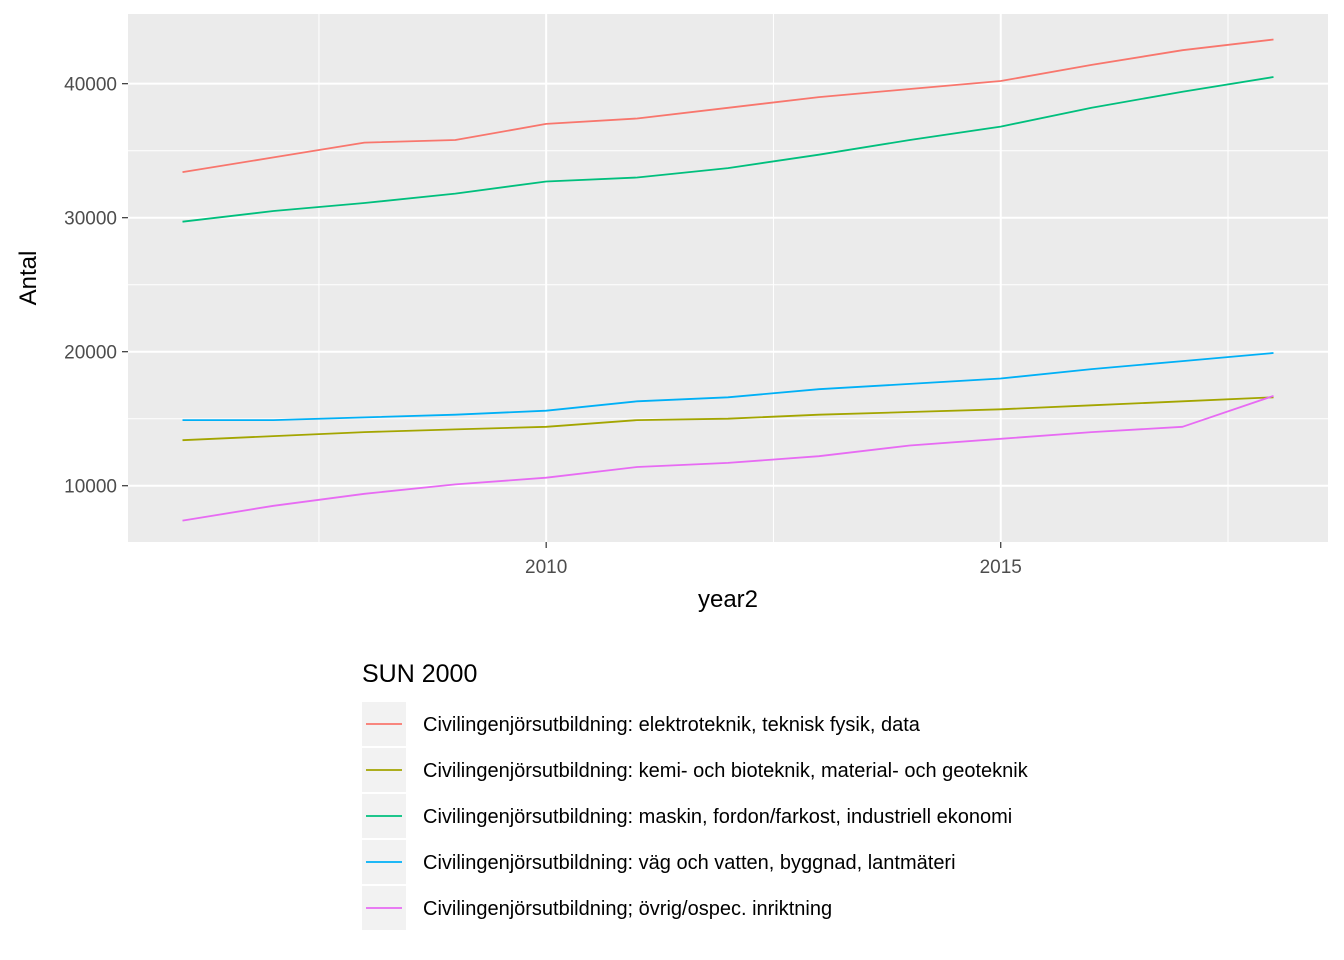  What do you see at coordinates (728, 599) in the screenshot?
I see `x-axis-title: year2` at bounding box center [728, 599].